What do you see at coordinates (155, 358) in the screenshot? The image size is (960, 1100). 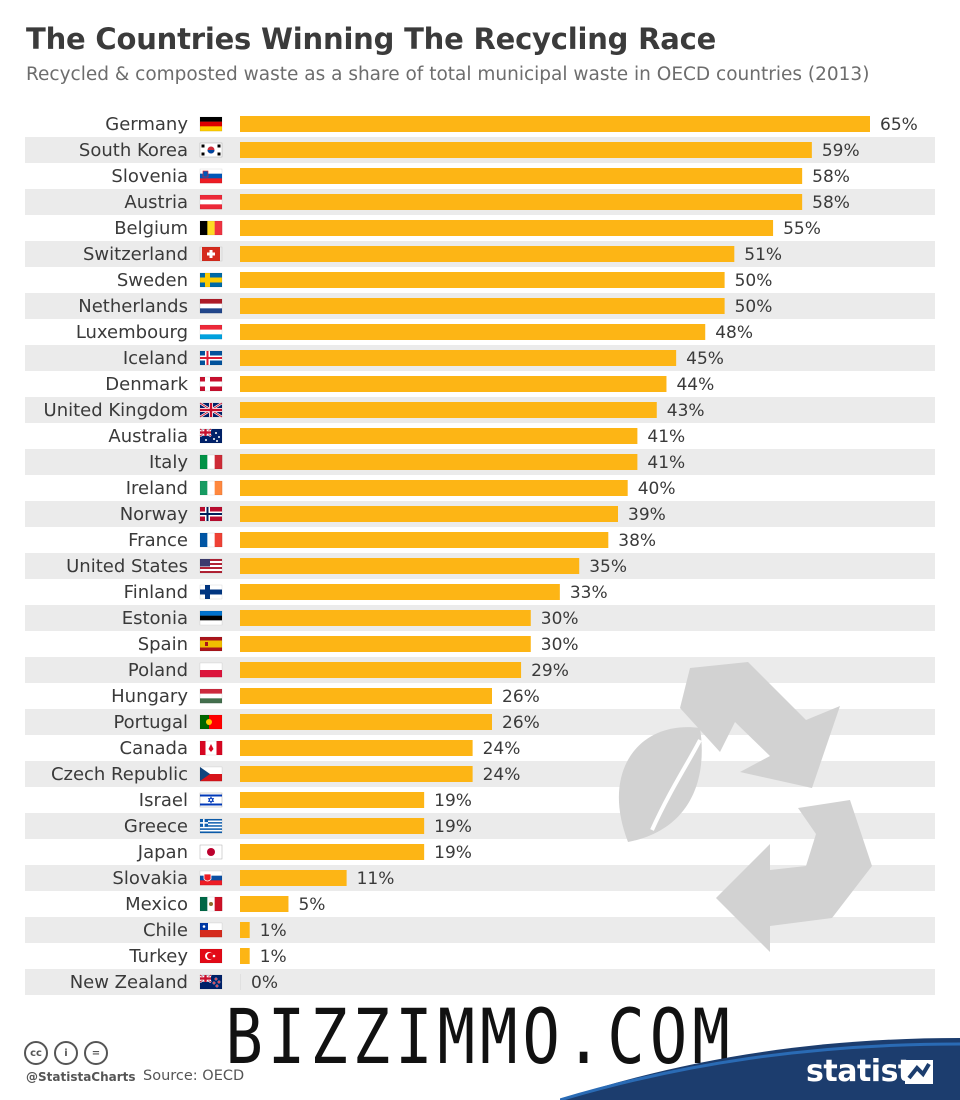 I see `country-label: Iceland` at bounding box center [155, 358].